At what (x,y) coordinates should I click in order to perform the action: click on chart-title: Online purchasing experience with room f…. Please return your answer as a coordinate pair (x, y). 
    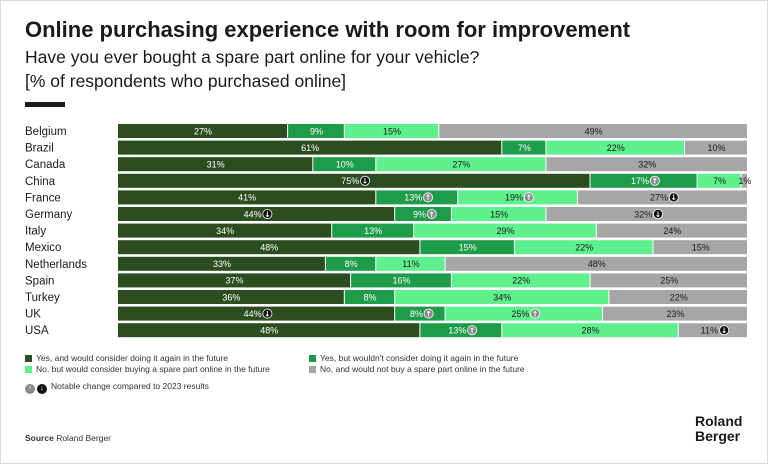
    Looking at the image, I should click on (328, 29).